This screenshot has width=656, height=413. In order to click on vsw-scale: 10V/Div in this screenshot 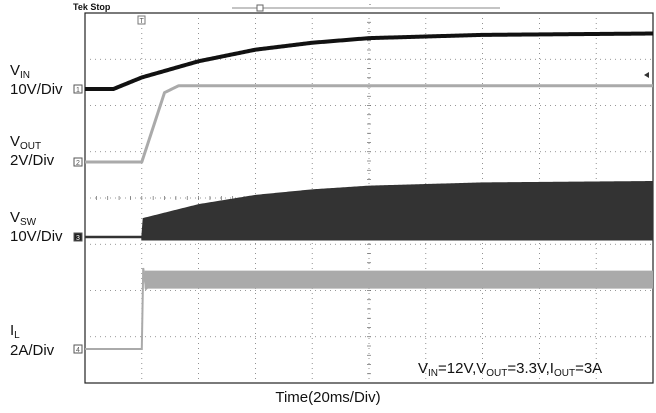, I will do `click(36, 236)`.